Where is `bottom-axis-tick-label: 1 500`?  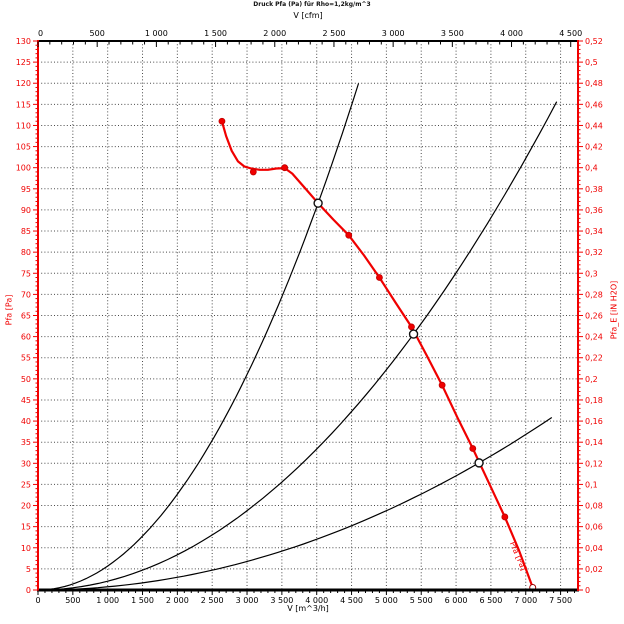
bottom-axis-tick-label: 1 500 is located at coordinates (142, 600).